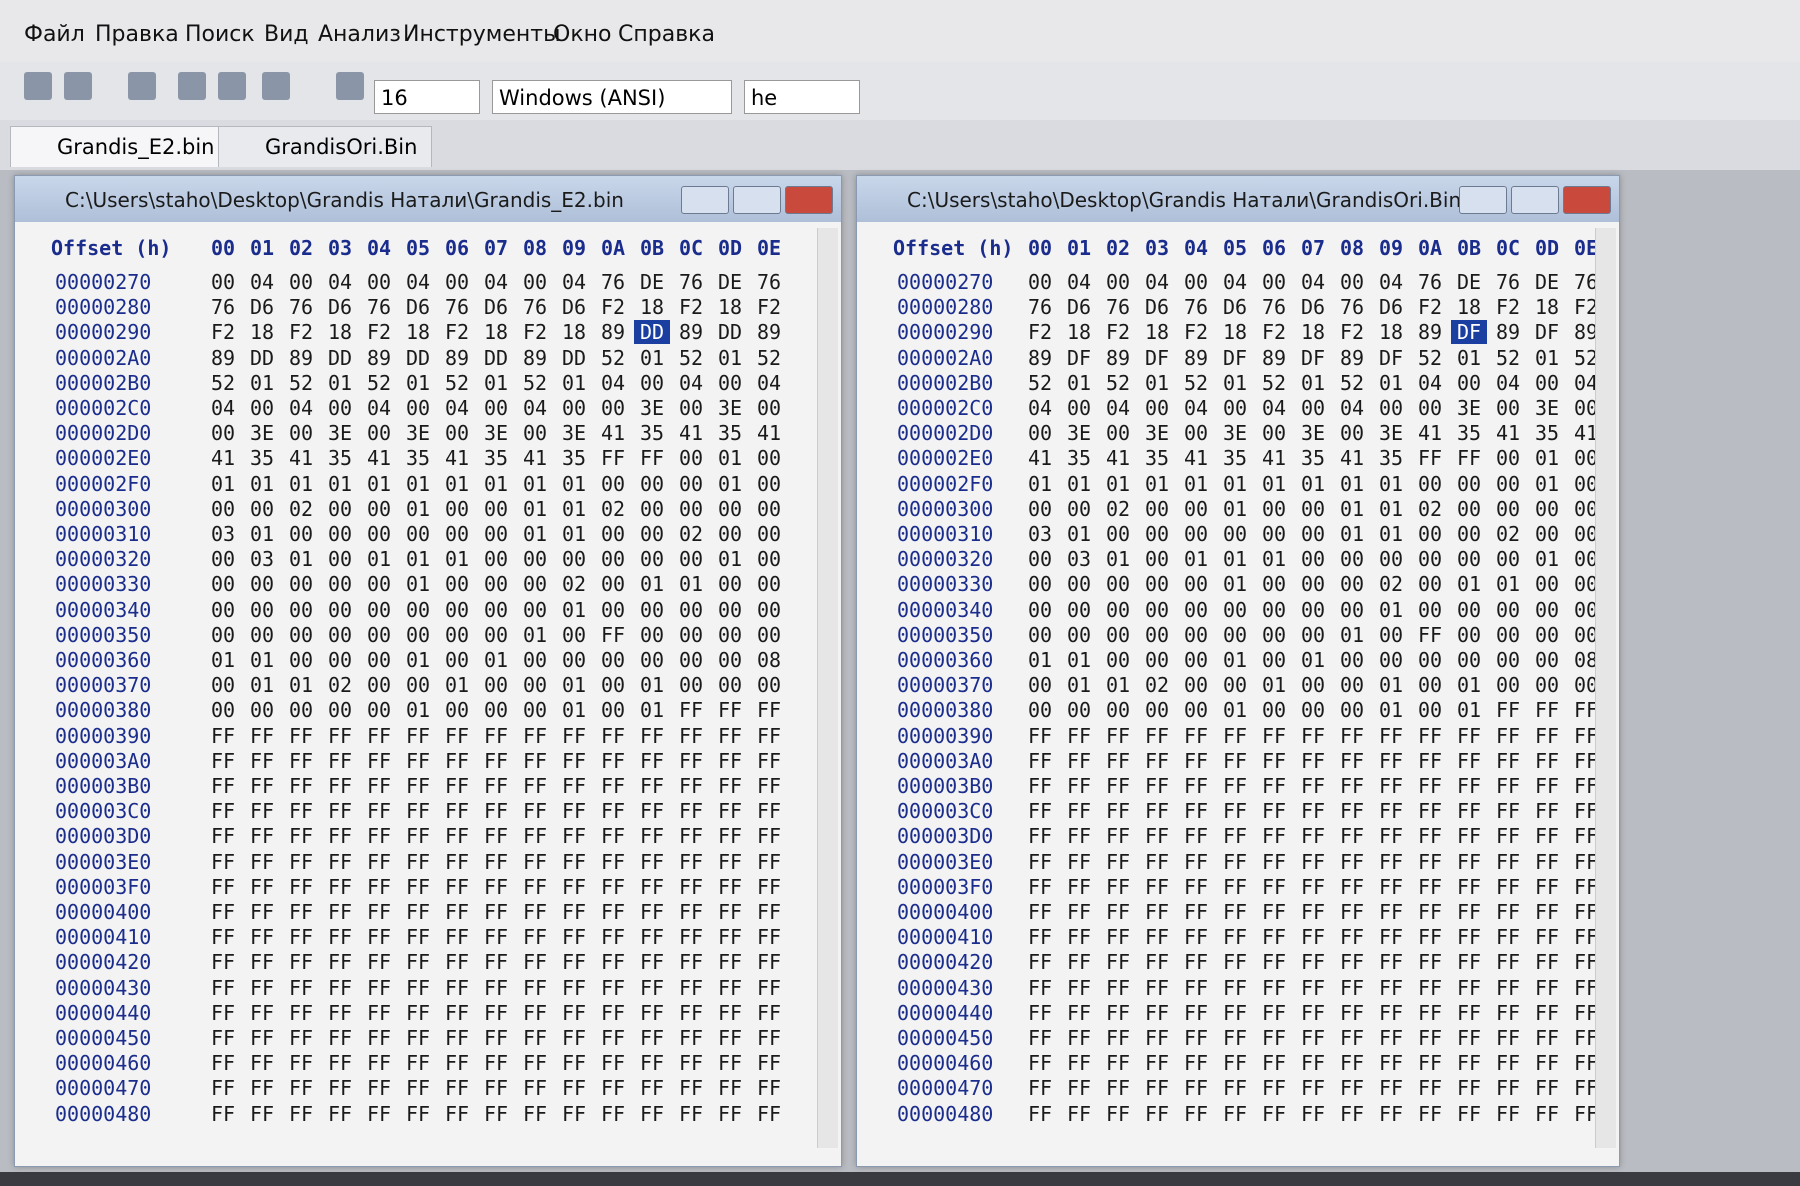  What do you see at coordinates (1430, 357) in the screenshot?
I see `byte: 52` at bounding box center [1430, 357].